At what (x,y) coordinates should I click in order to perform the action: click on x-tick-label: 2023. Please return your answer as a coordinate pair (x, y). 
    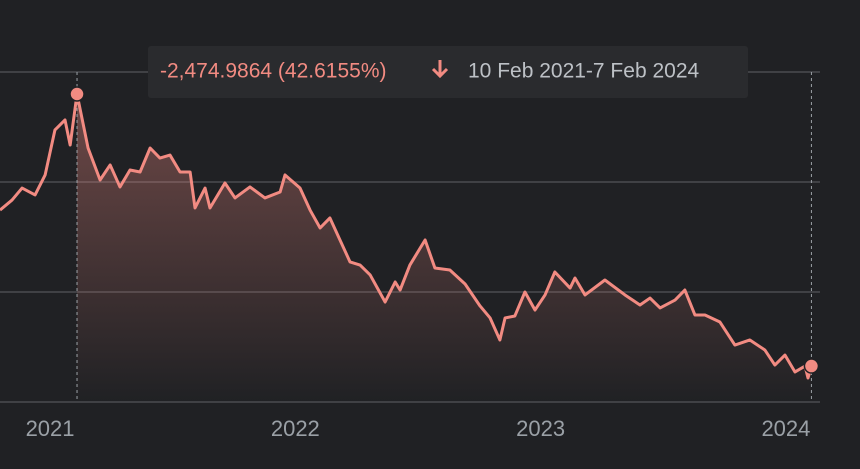
    Looking at the image, I should click on (540, 428).